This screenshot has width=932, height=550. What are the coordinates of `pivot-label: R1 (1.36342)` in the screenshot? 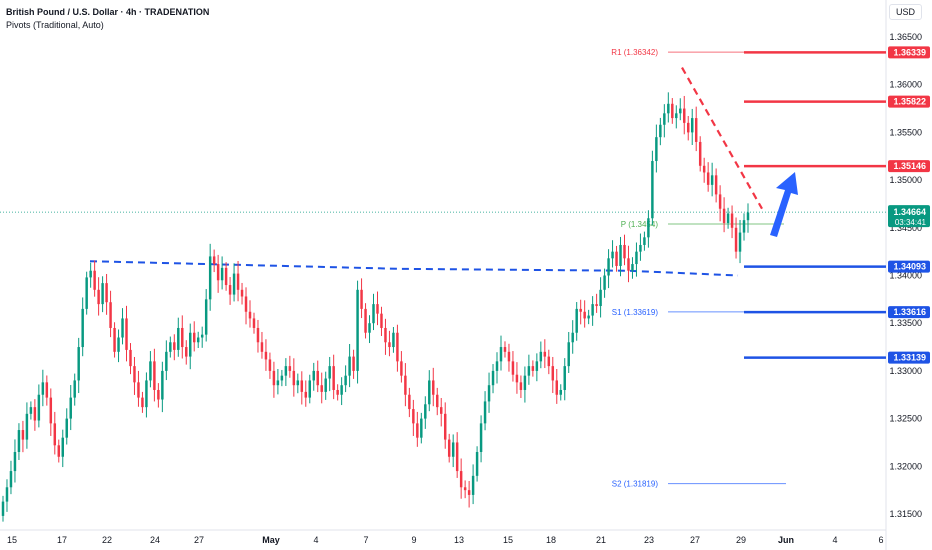 It's located at (634, 52).